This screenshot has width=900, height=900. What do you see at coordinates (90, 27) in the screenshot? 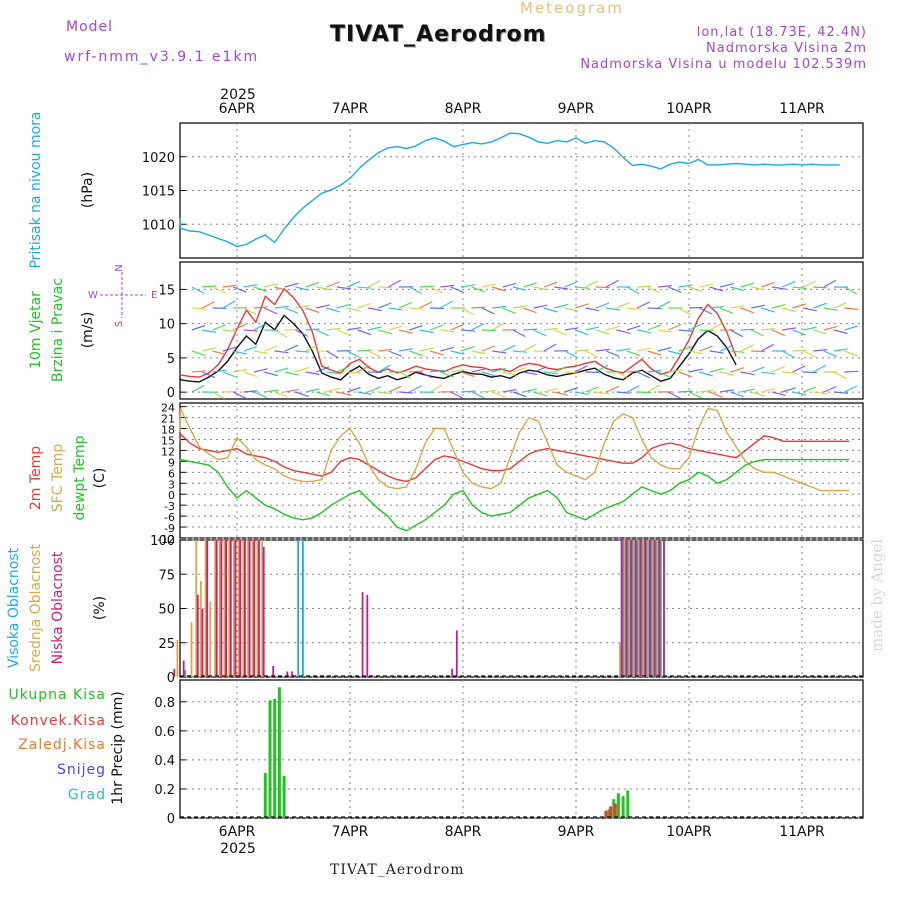
I see `model-label: Model` at bounding box center [90, 27].